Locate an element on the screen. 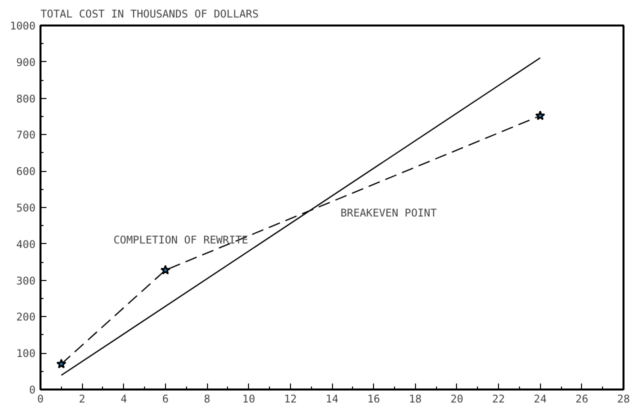 The width and height of the screenshot is (639, 418). y-tick-label: 300 is located at coordinates (26, 281).